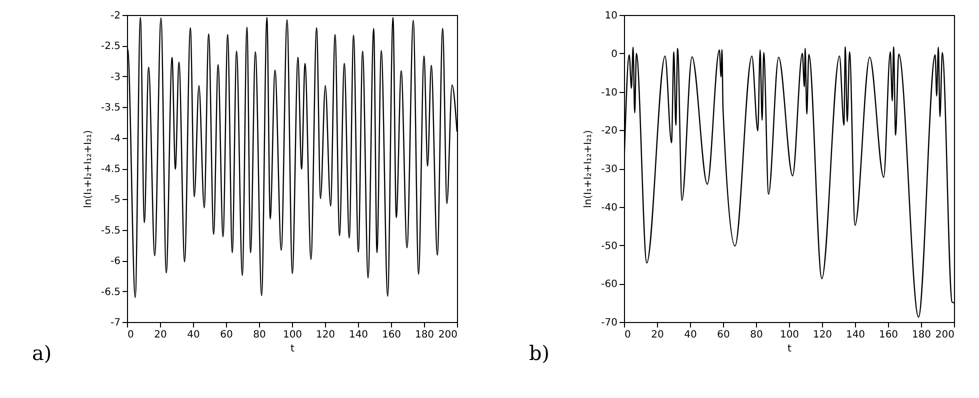 This screenshot has height=398, width=979. I want to click on y-tick-label: -20, so click(609, 131).